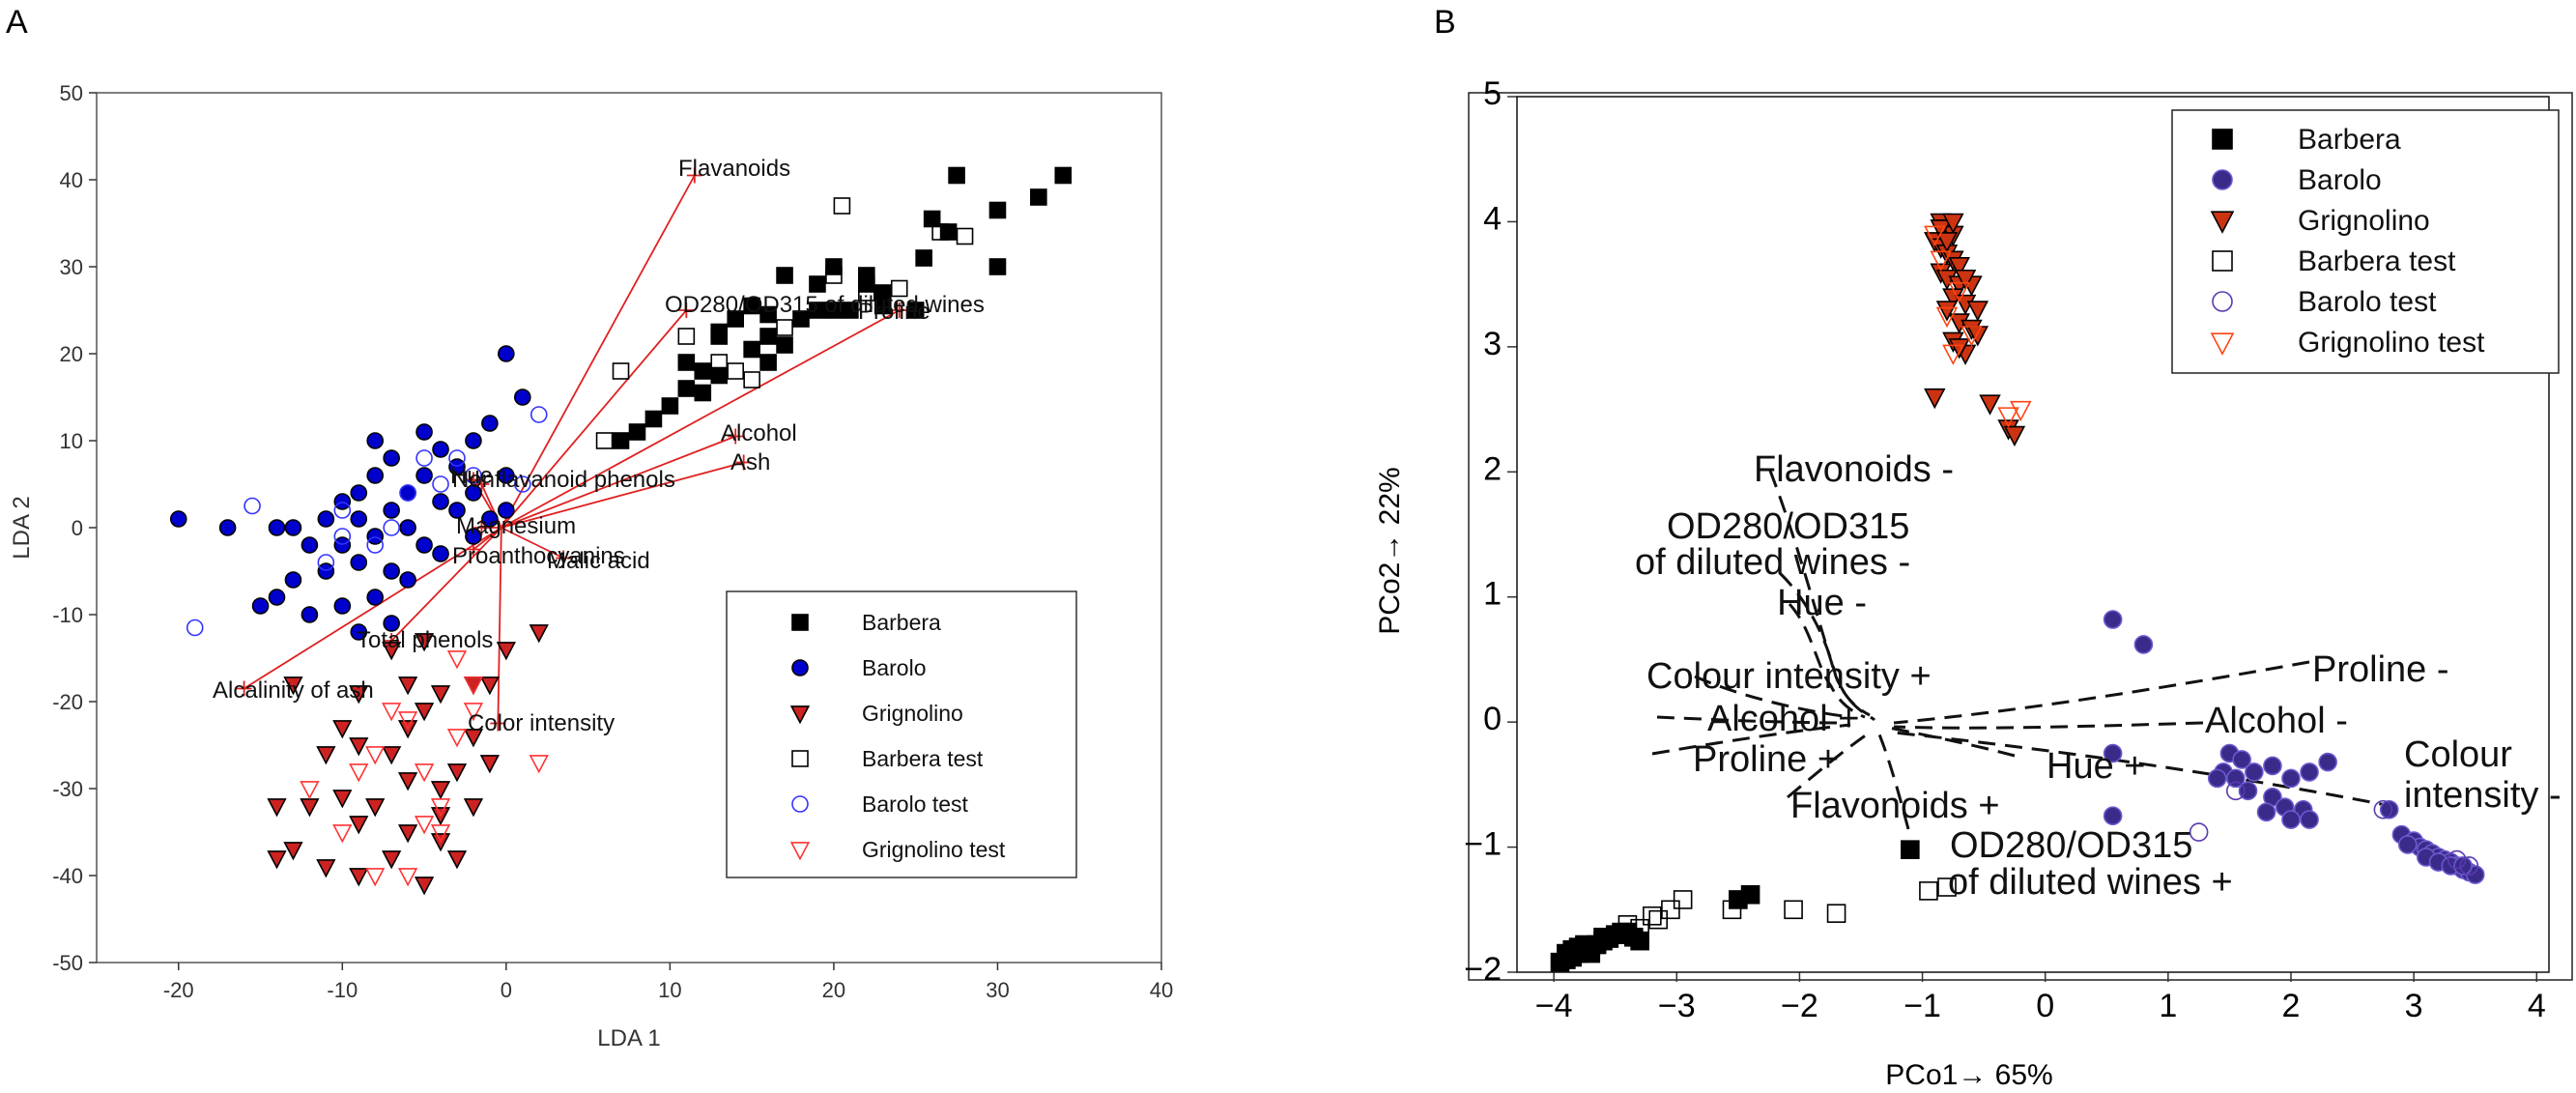 This screenshot has height=1093, width=2576. What do you see at coordinates (532, 543) in the screenshot?
I see `loading-arrow-malic-acid` at bounding box center [532, 543].